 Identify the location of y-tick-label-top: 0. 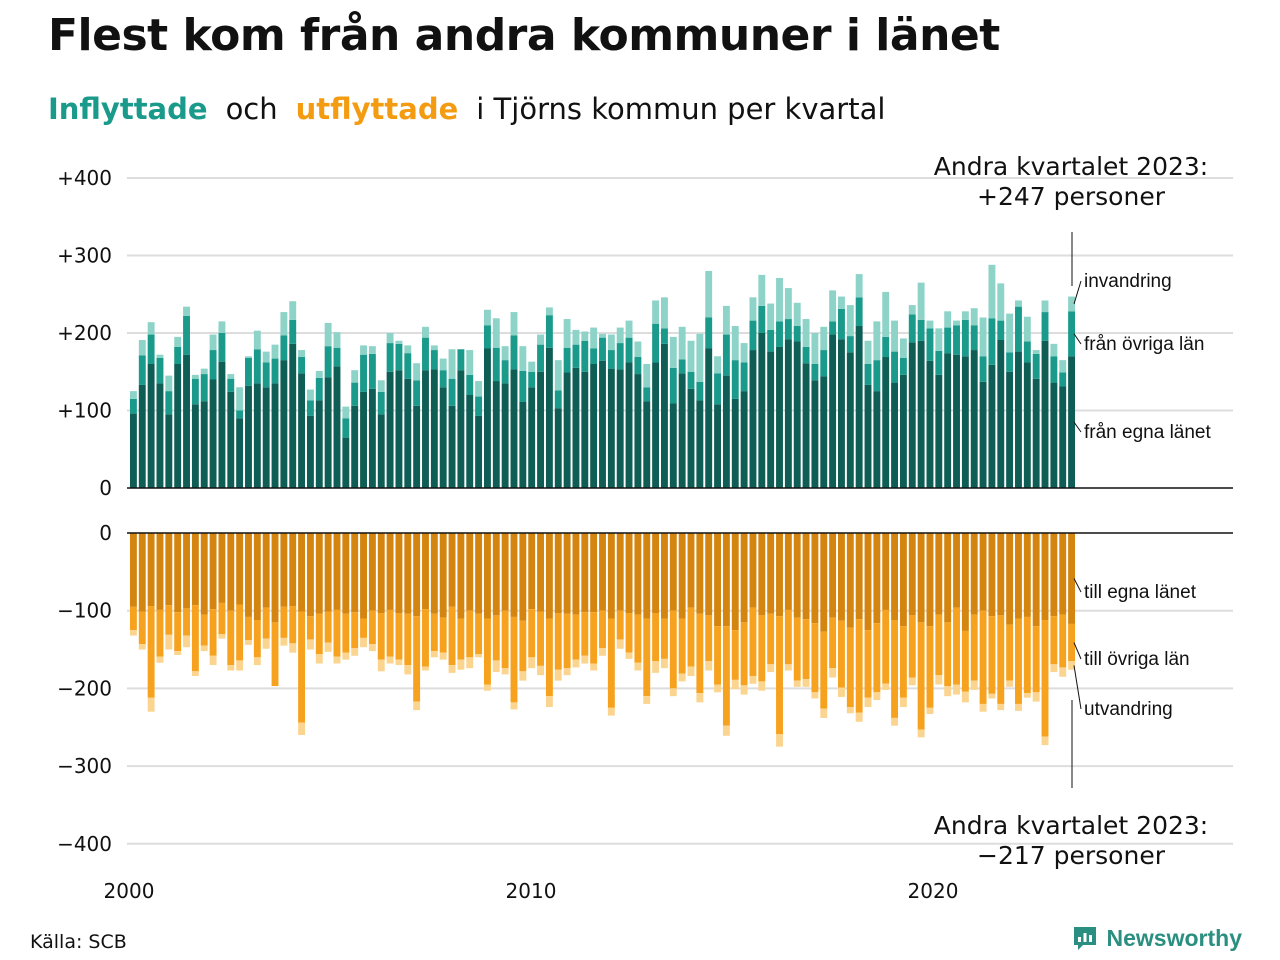
(105, 488).